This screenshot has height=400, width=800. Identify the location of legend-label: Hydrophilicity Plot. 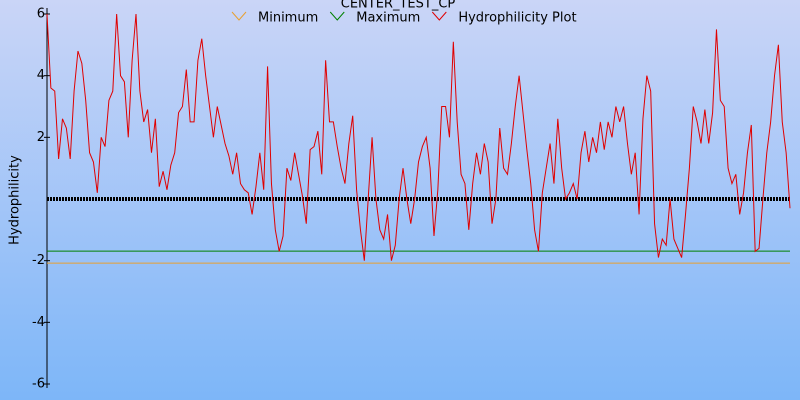
(517, 18).